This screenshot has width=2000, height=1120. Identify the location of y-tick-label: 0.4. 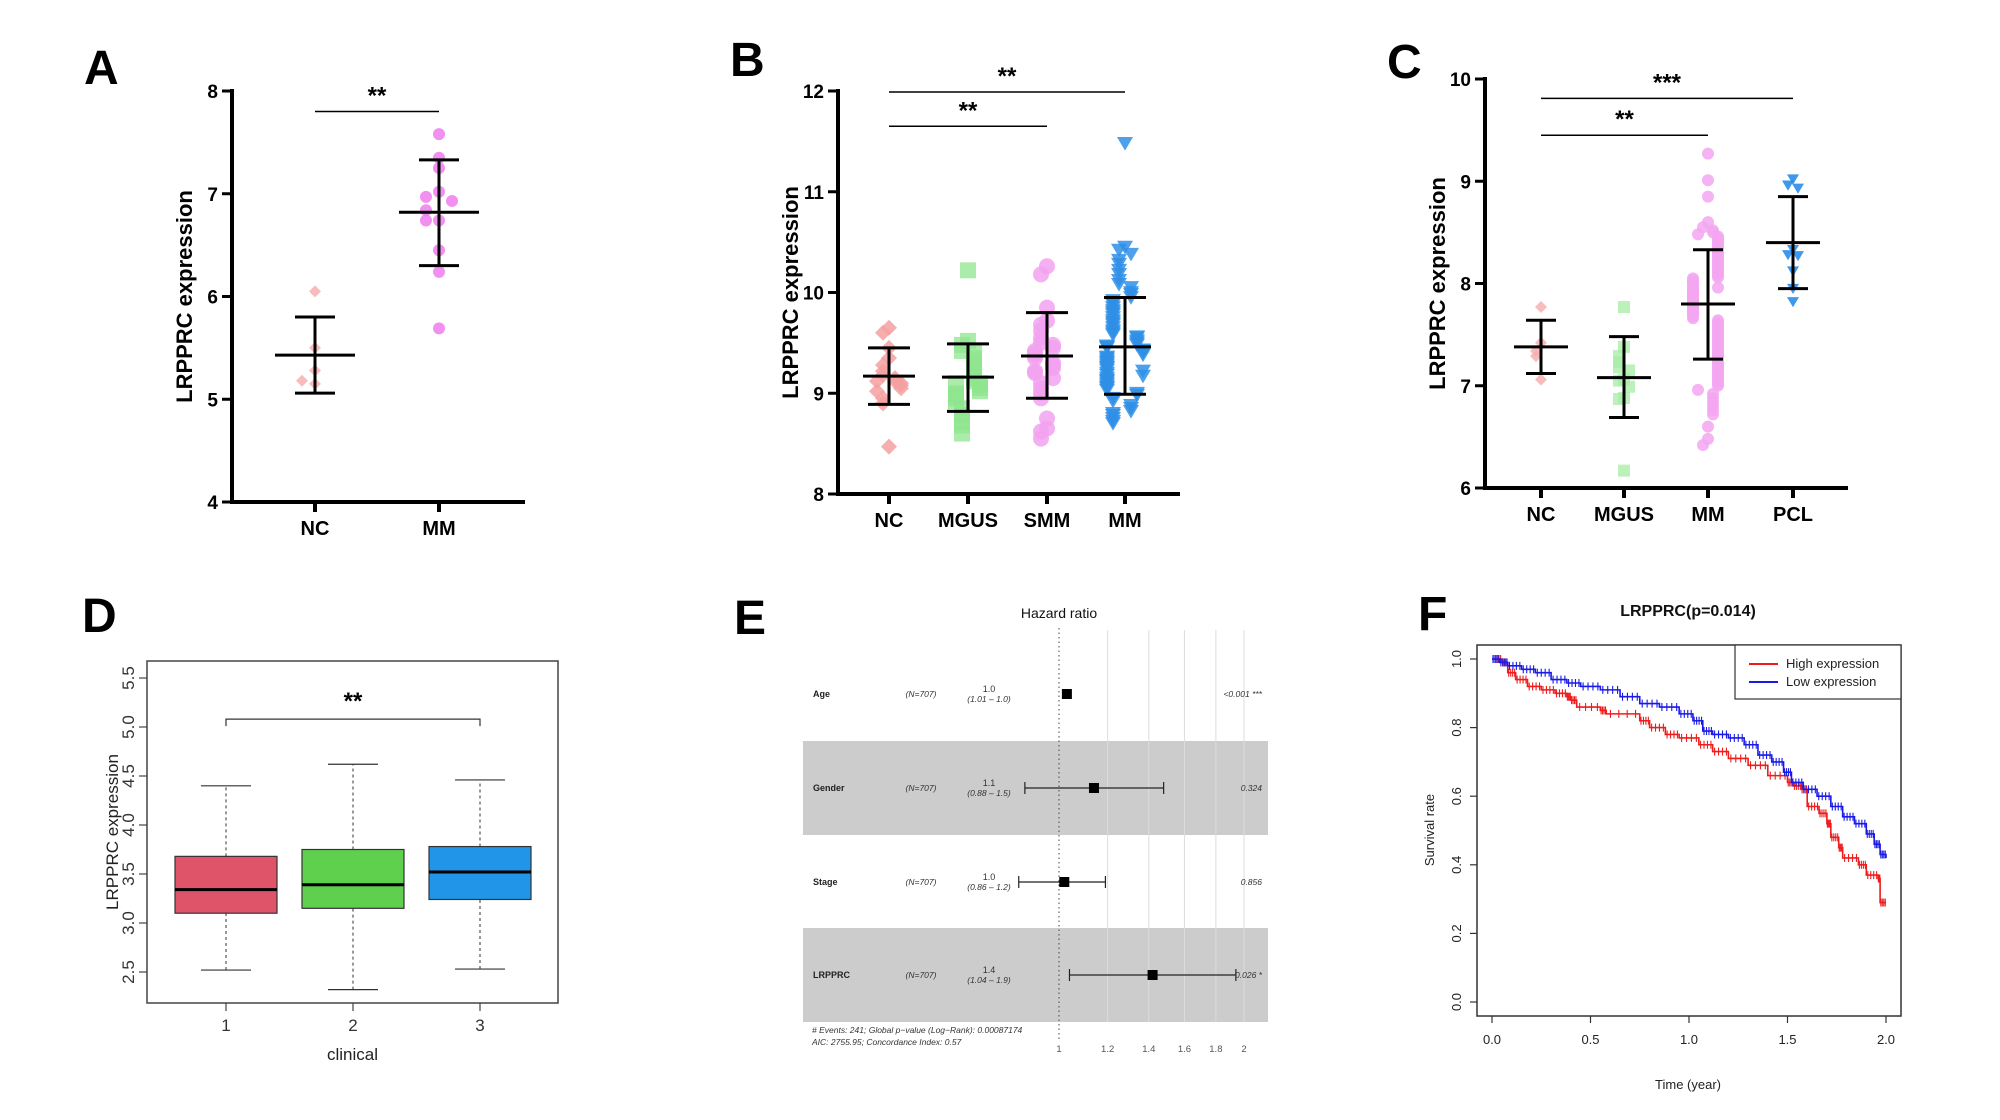
(1456, 865).